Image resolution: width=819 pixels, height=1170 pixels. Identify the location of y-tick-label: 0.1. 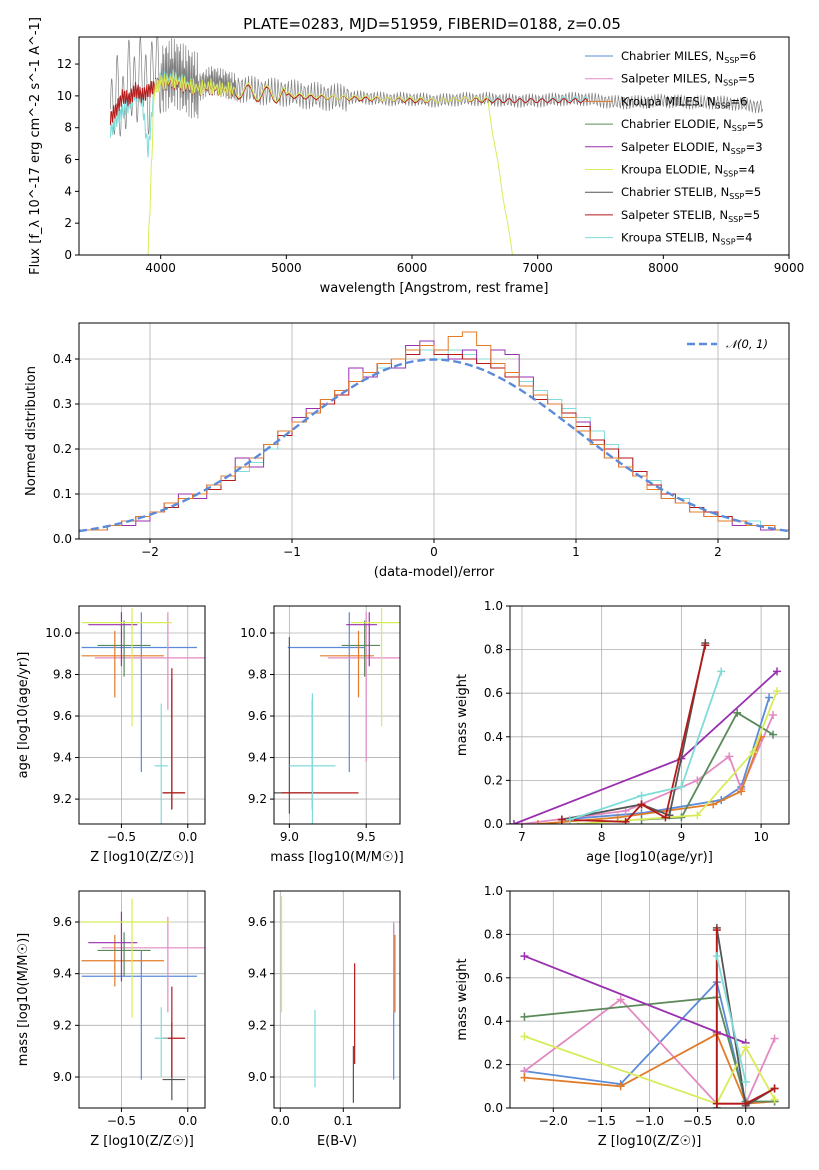
(62, 494).